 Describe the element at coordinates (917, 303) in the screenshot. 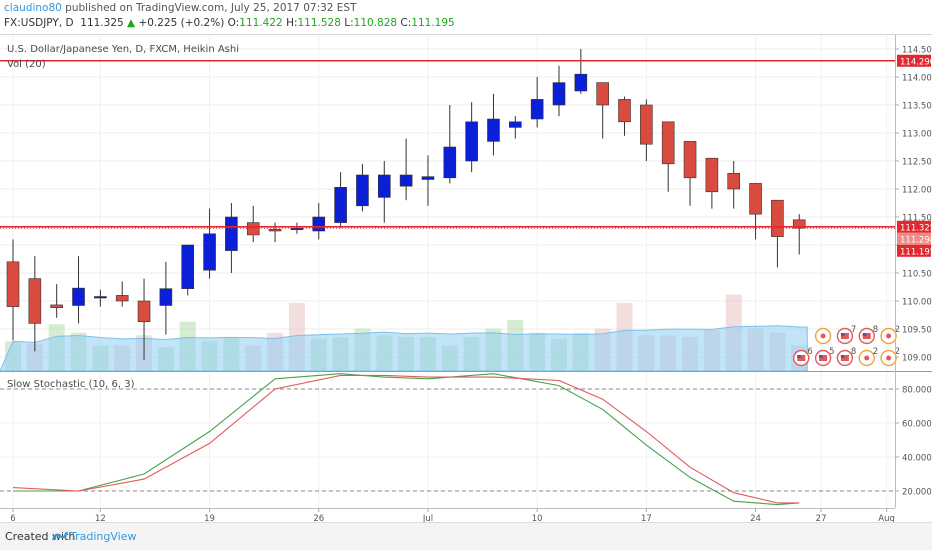

I see `price-tick-label: 110.000` at that location.